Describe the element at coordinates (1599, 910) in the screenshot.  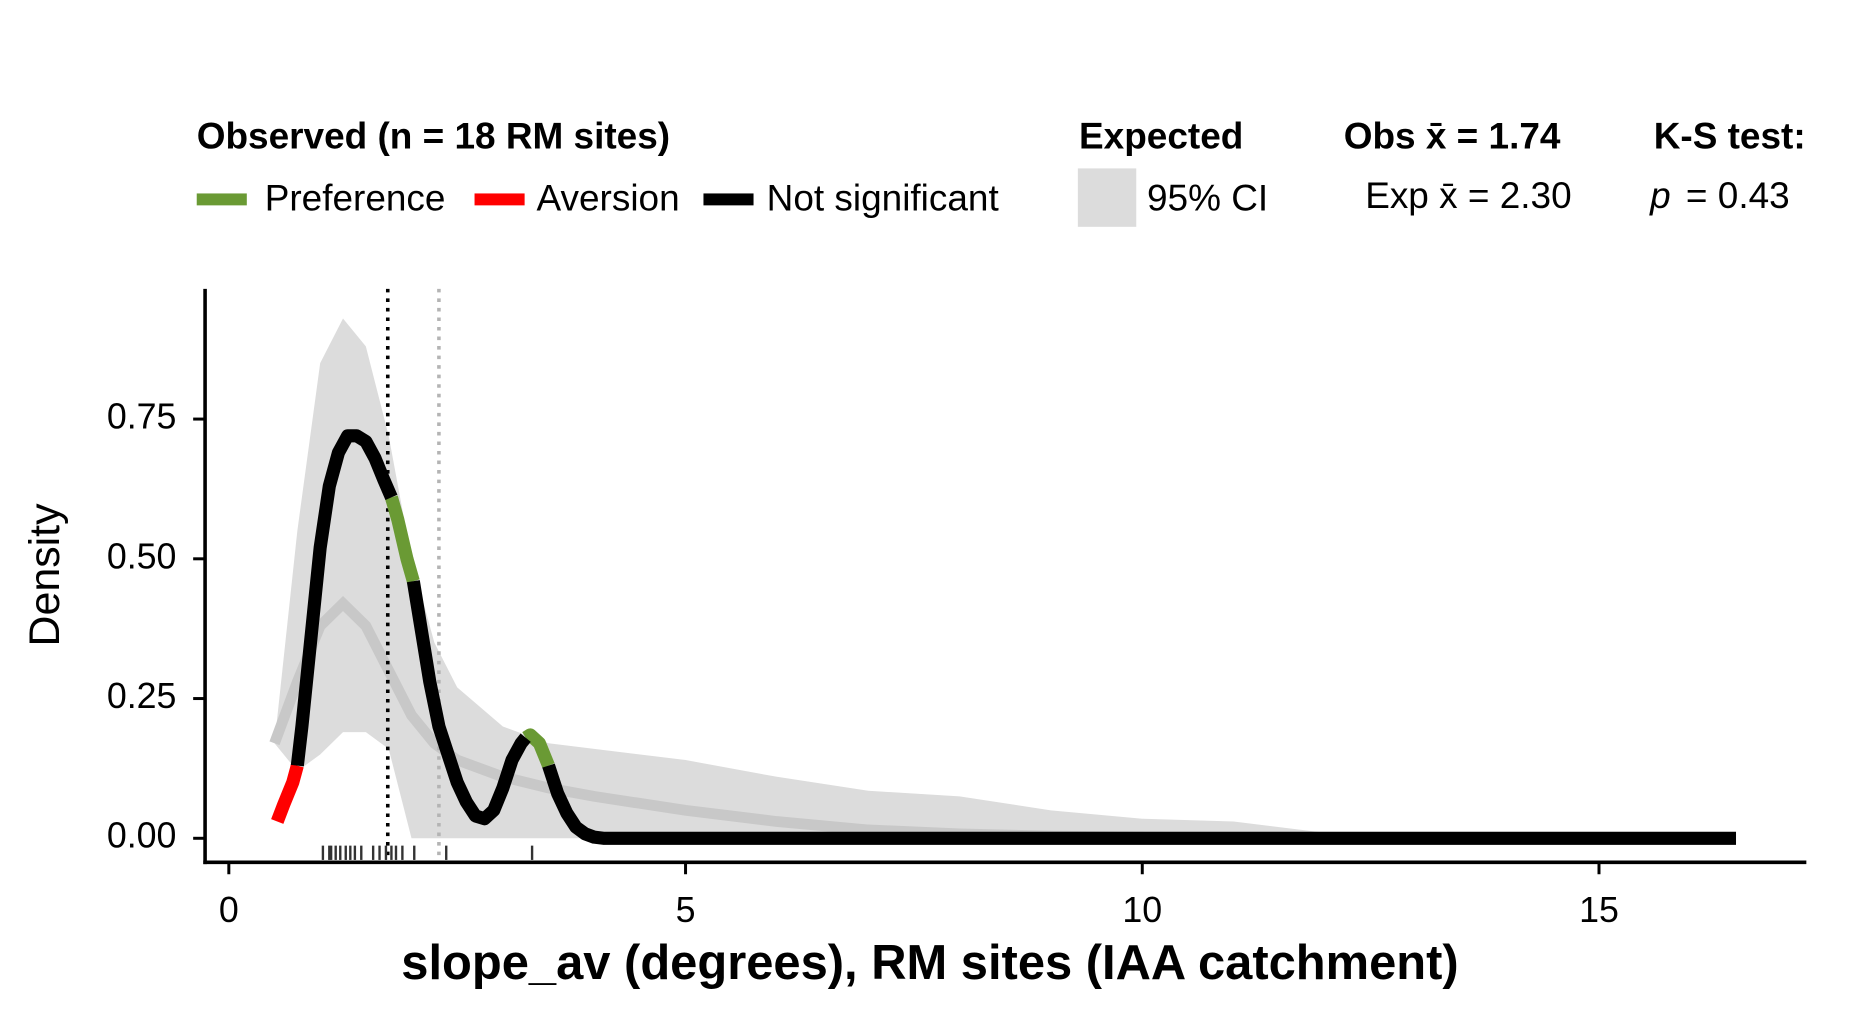
I see `x-tick-label: 15` at that location.